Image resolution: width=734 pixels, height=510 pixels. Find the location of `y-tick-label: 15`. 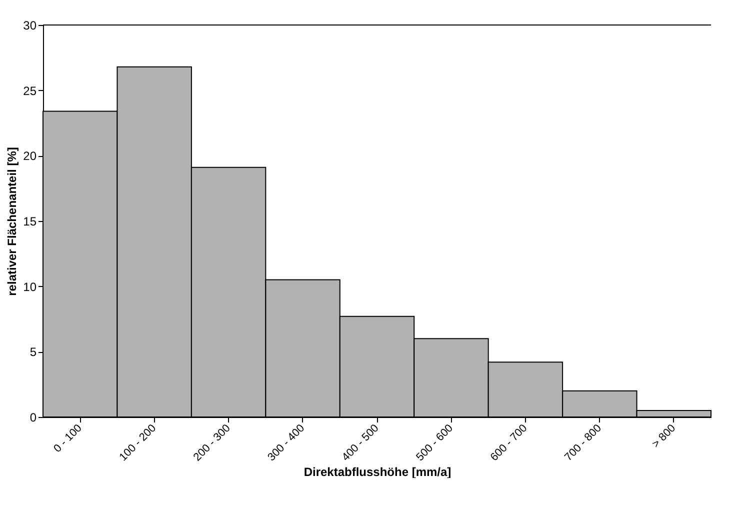

y-tick-label: 15 is located at coordinates (30, 221).